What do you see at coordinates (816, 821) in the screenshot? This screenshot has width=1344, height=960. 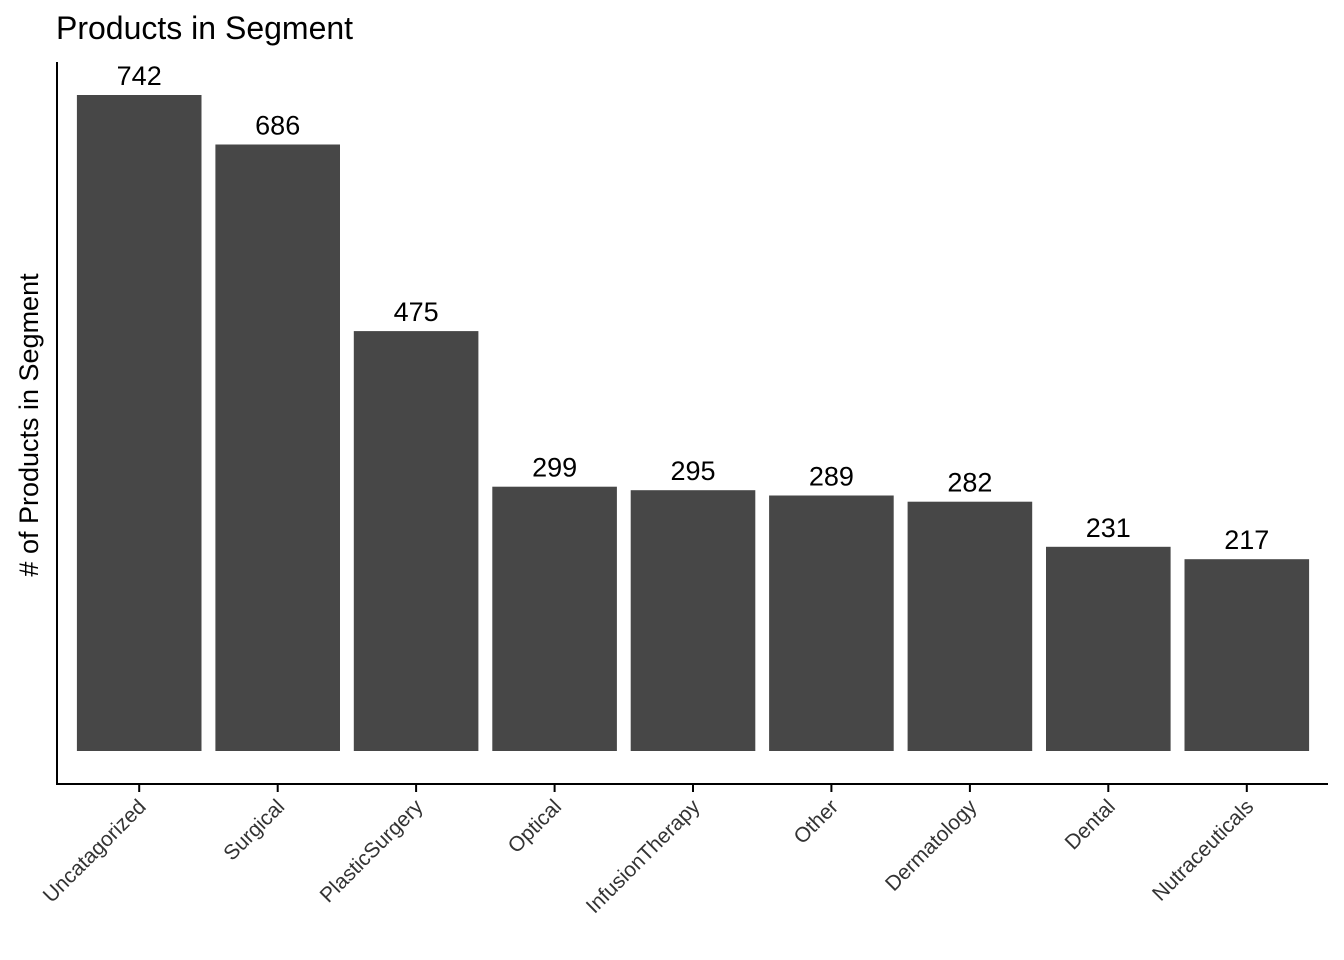 I see `x-tick-label: Other` at bounding box center [816, 821].